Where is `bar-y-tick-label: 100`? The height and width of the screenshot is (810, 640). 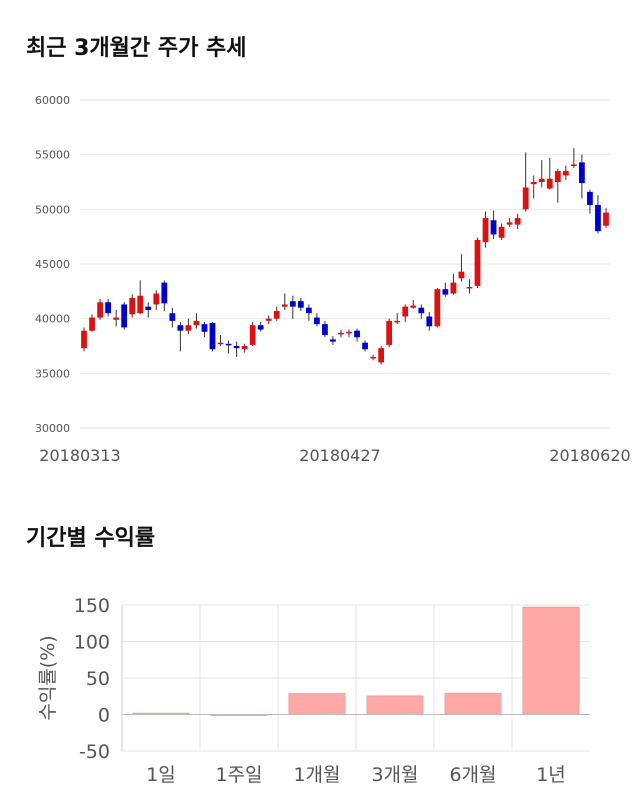 bar-y-tick-label: 100 is located at coordinates (92, 643).